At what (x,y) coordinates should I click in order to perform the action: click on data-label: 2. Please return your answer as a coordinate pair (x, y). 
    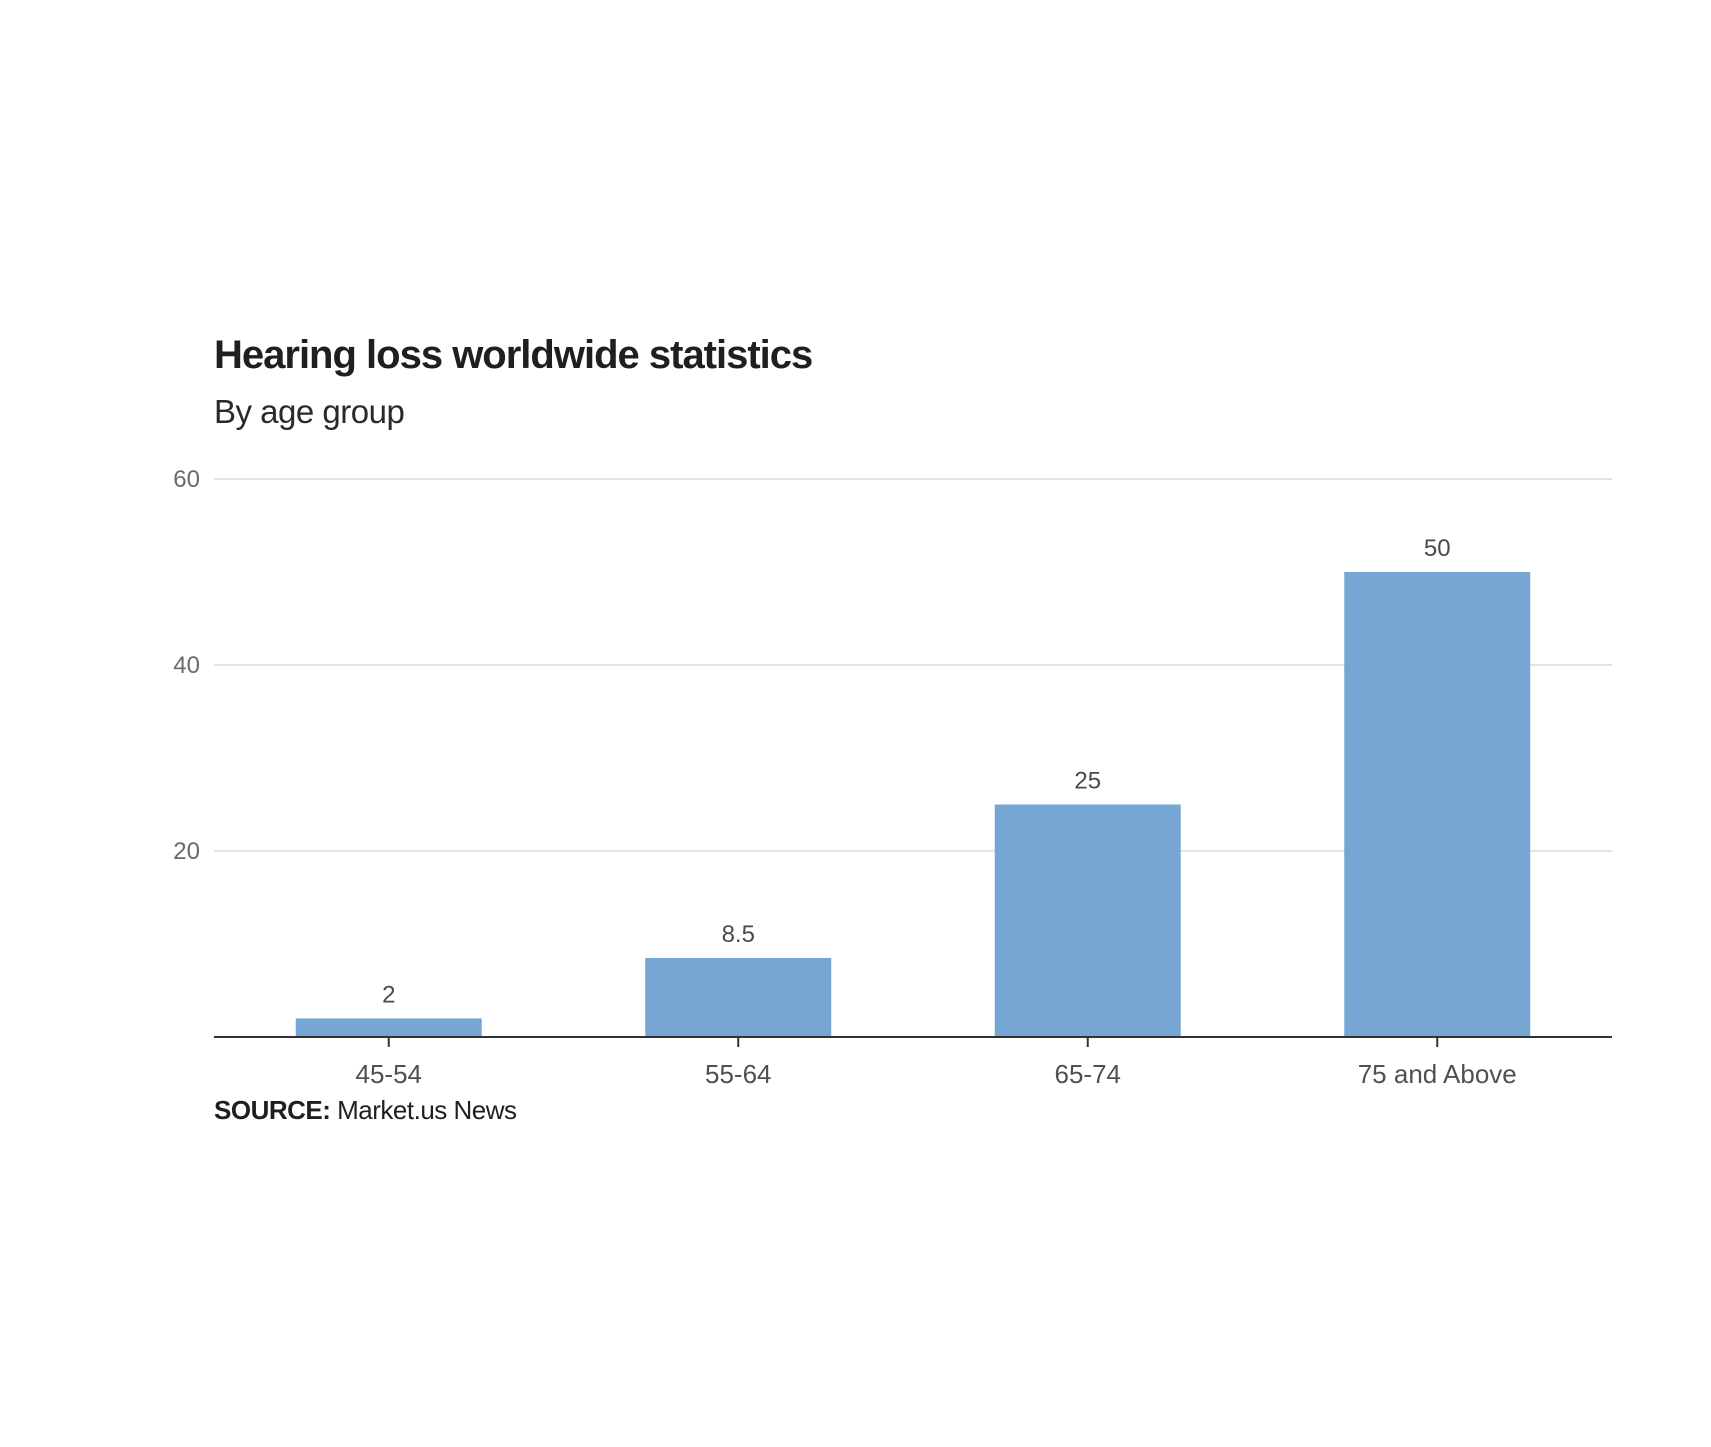
    Looking at the image, I should click on (388, 994).